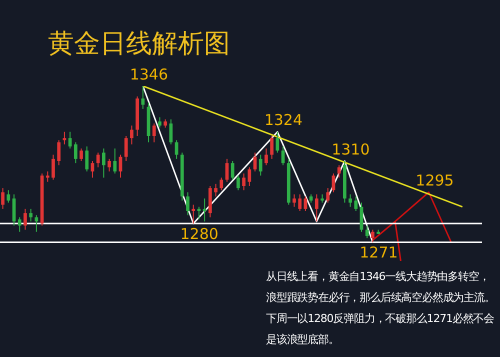  I want to click on data-label: 1346, so click(149, 74).